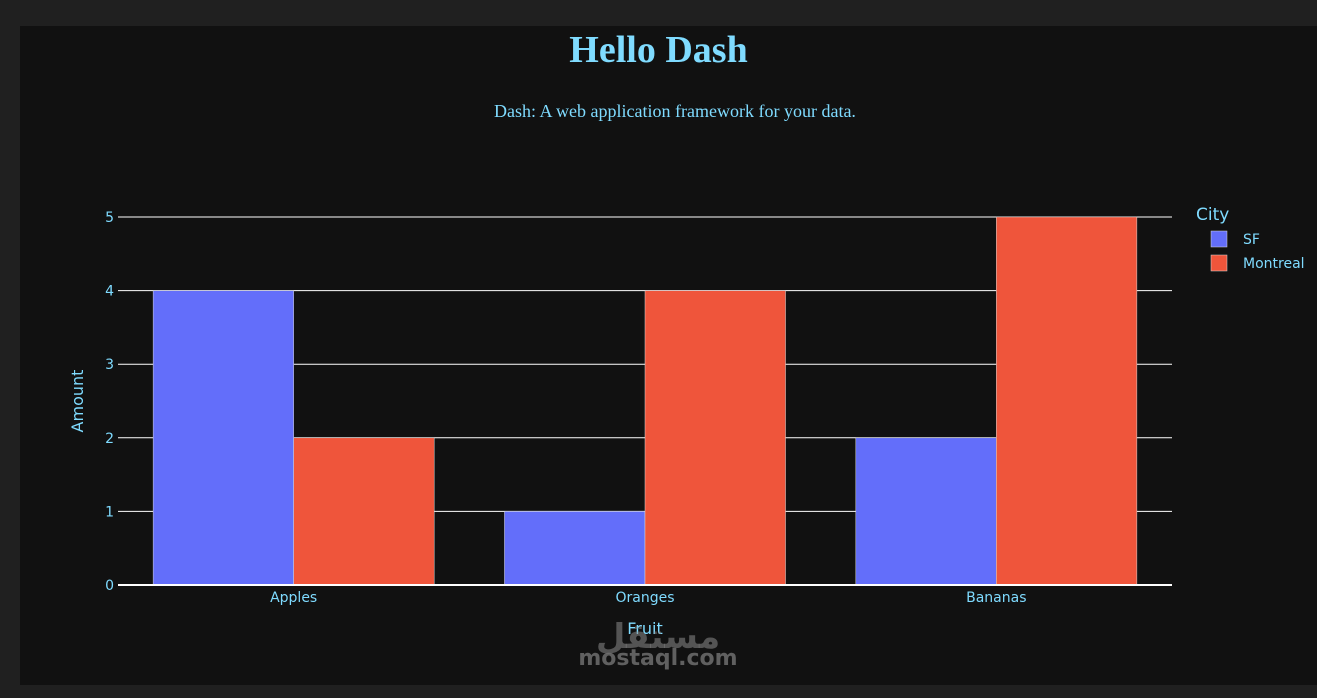 The height and width of the screenshot is (698, 1317). What do you see at coordinates (996, 598) in the screenshot?
I see `x-tick-label: Bananas` at bounding box center [996, 598].